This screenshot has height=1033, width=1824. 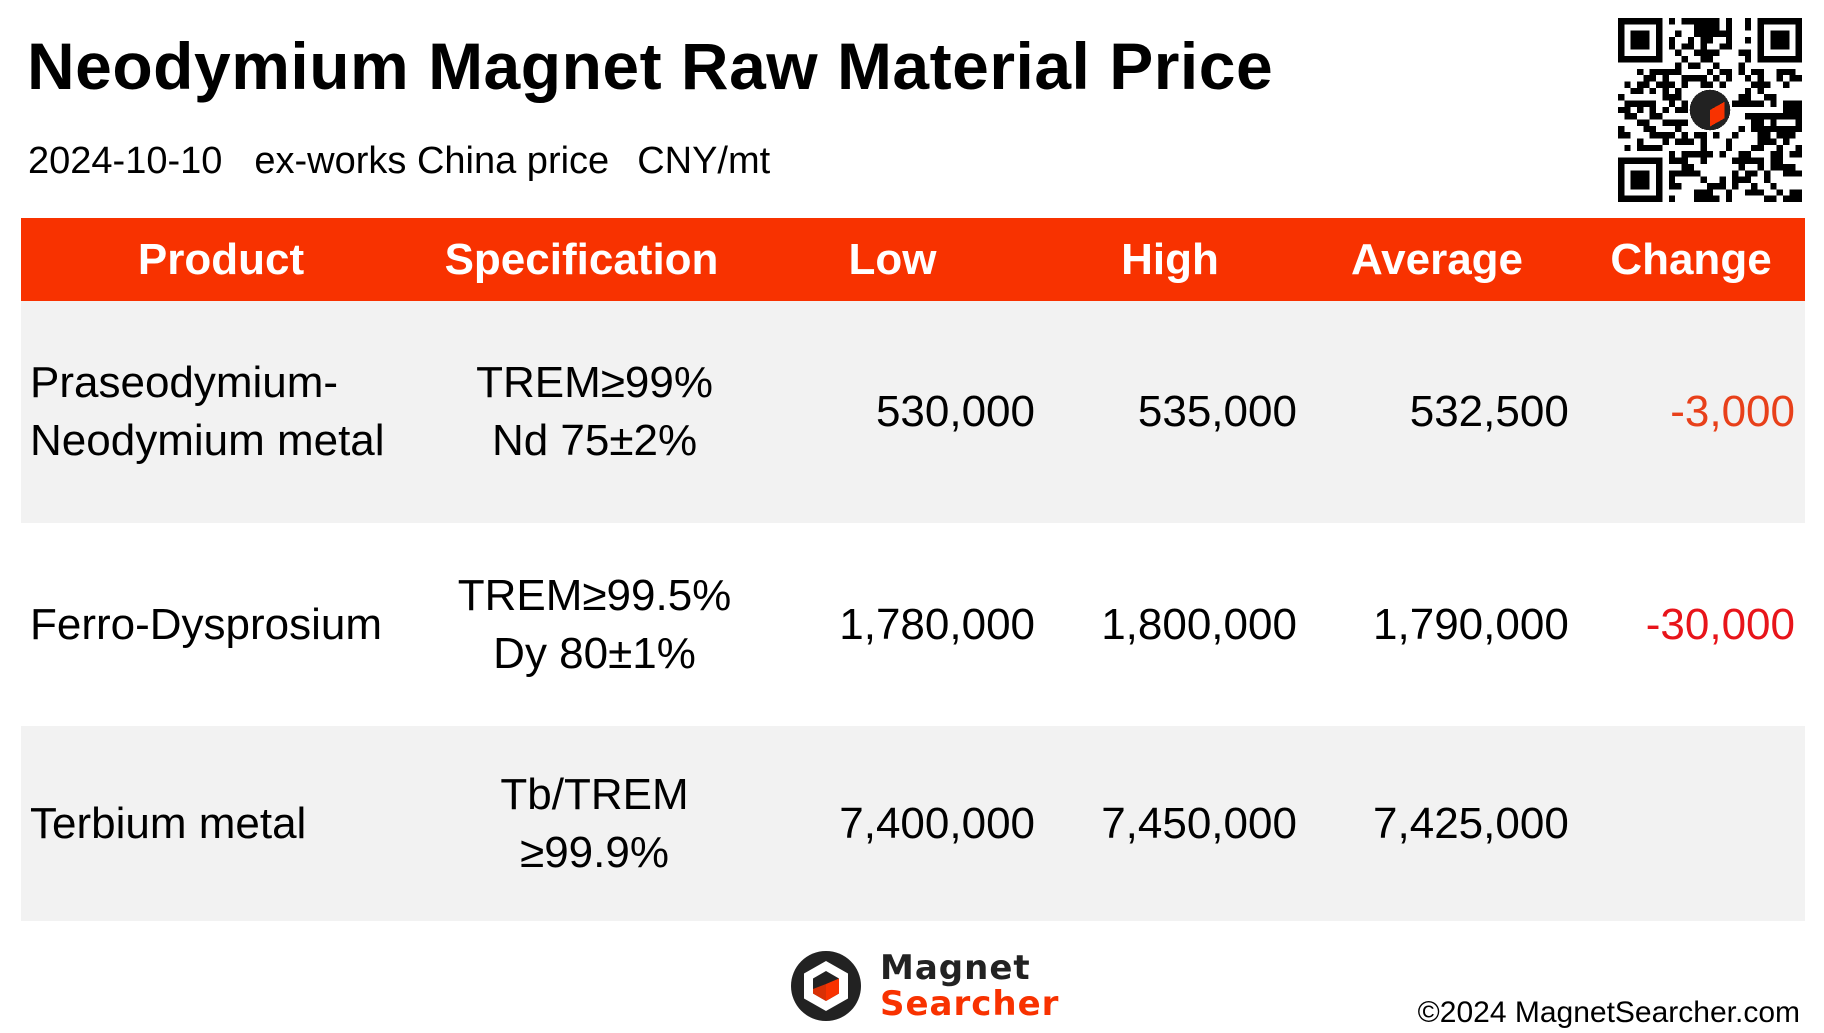 I want to click on low-price: 7,400,000, so click(x=937, y=823).